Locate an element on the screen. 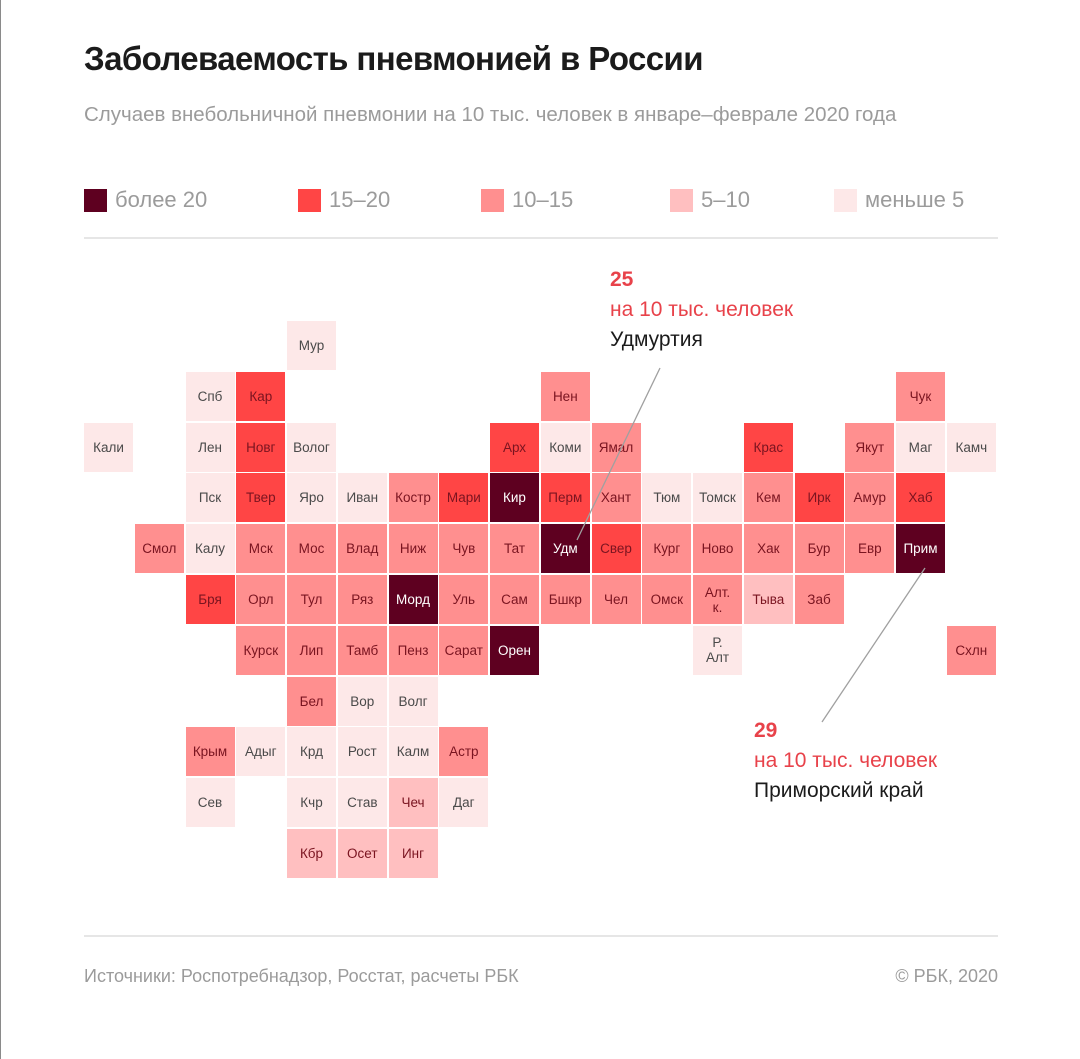 The width and height of the screenshot is (1080, 1059). region-tile: Калу is located at coordinates (210, 549).